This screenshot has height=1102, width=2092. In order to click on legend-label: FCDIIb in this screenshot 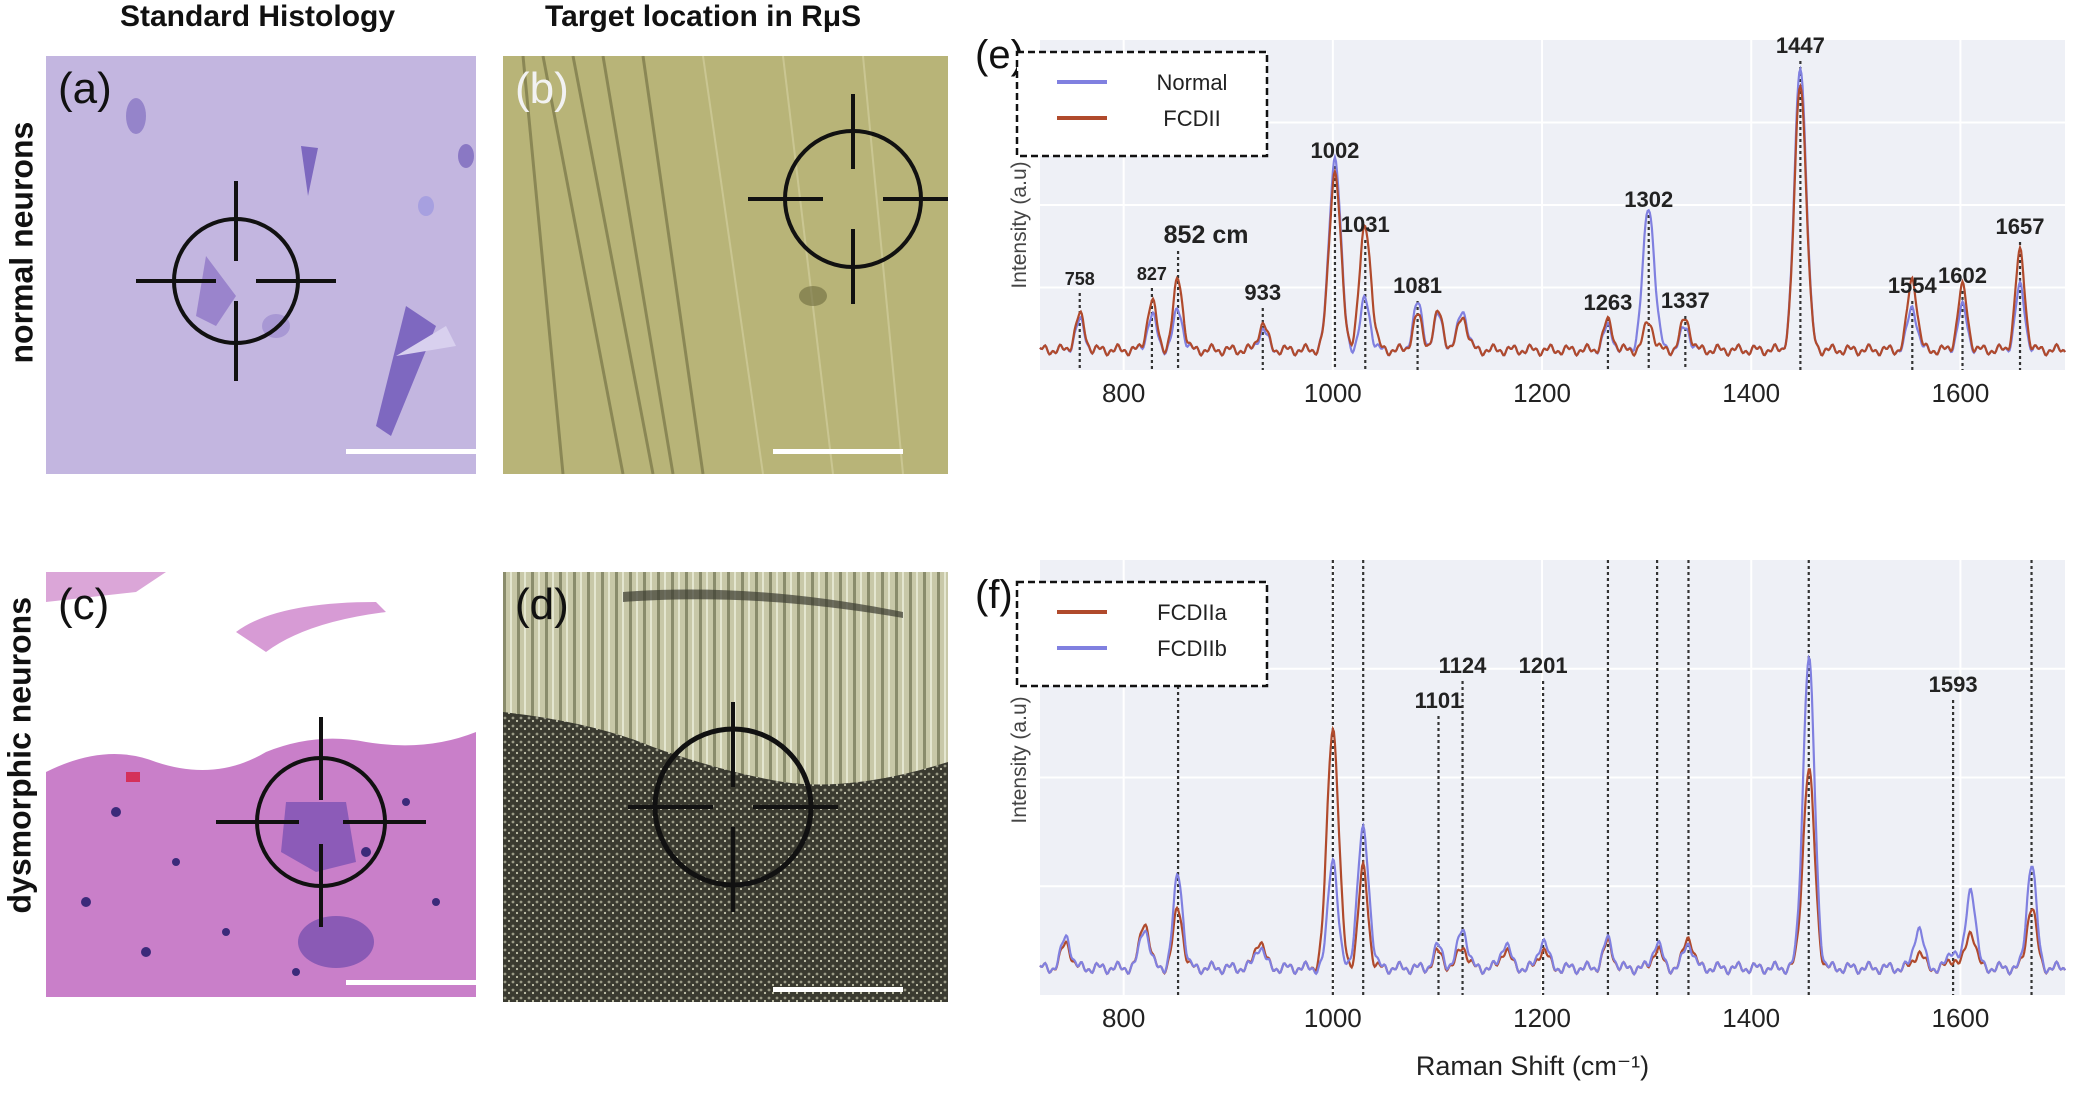, I will do `click(1192, 648)`.